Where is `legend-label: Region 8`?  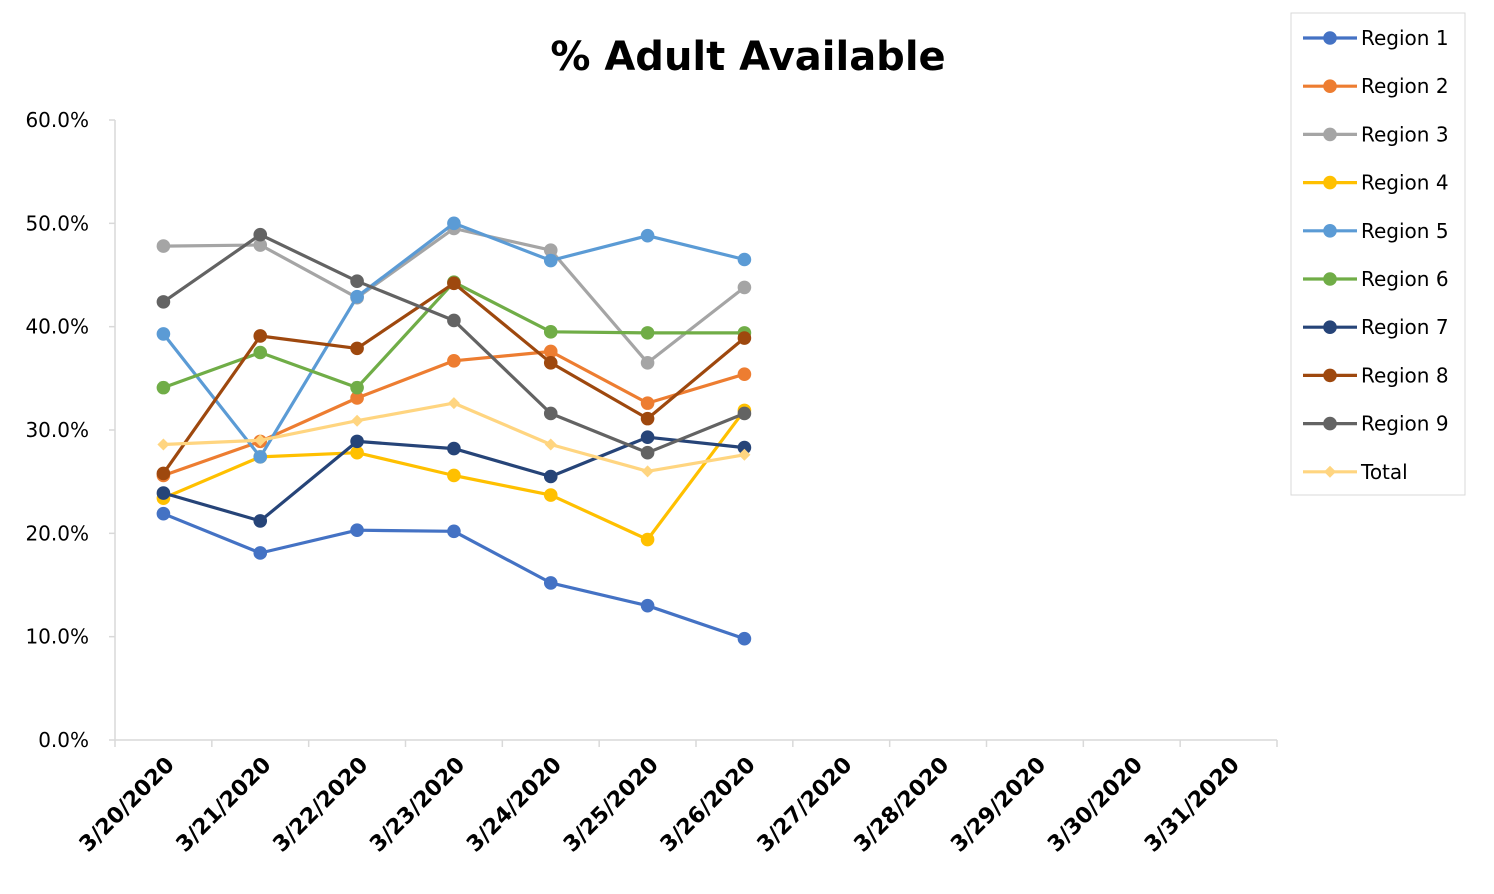
legend-label: Region 8 is located at coordinates (1405, 375).